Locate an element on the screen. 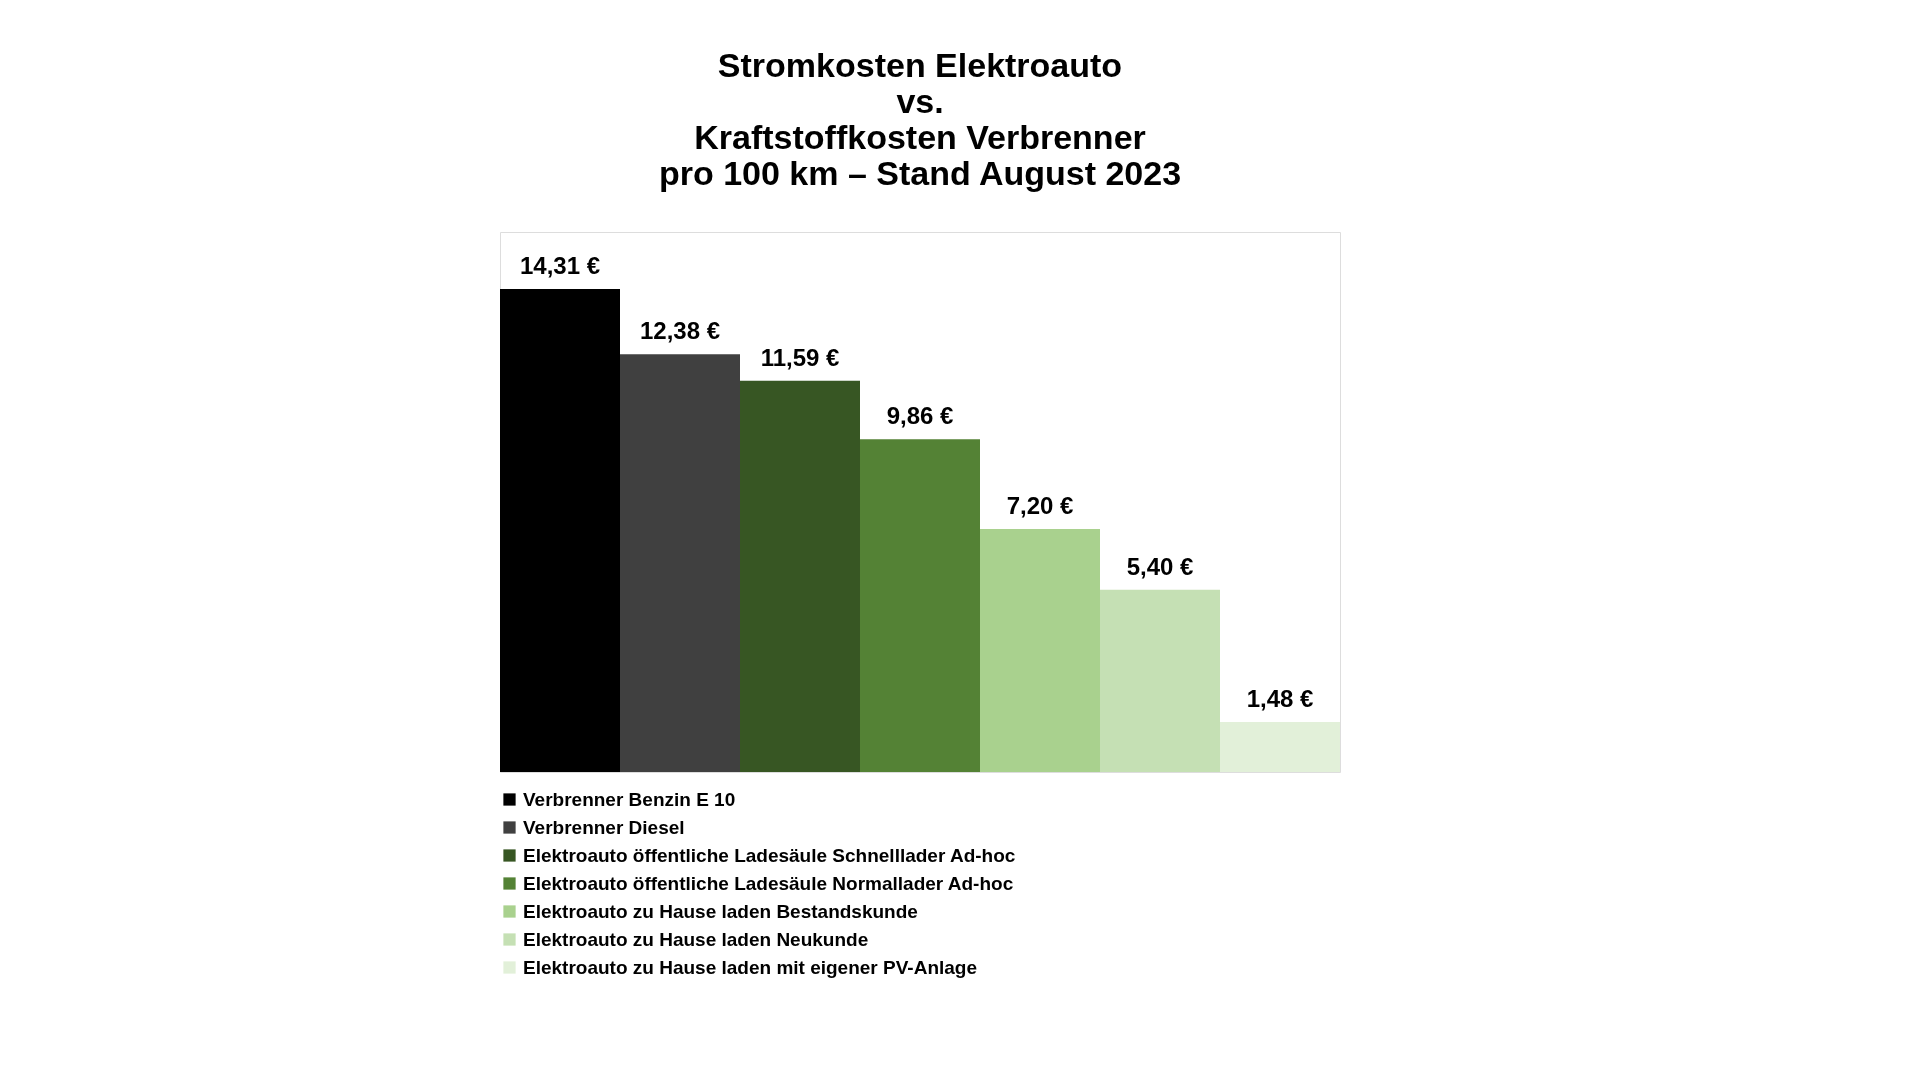  data-label: 11,59 € is located at coordinates (800, 357).